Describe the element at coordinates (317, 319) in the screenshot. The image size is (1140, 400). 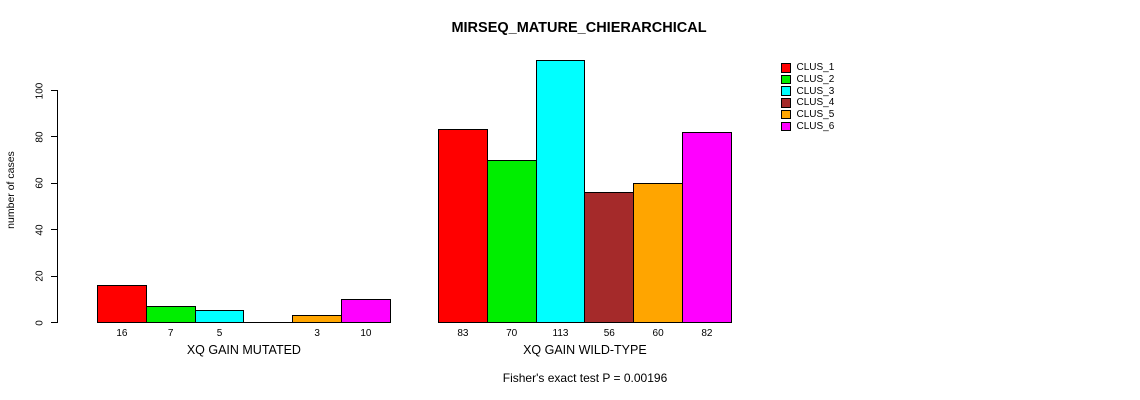
I see `bar-clus_5-group1` at that location.